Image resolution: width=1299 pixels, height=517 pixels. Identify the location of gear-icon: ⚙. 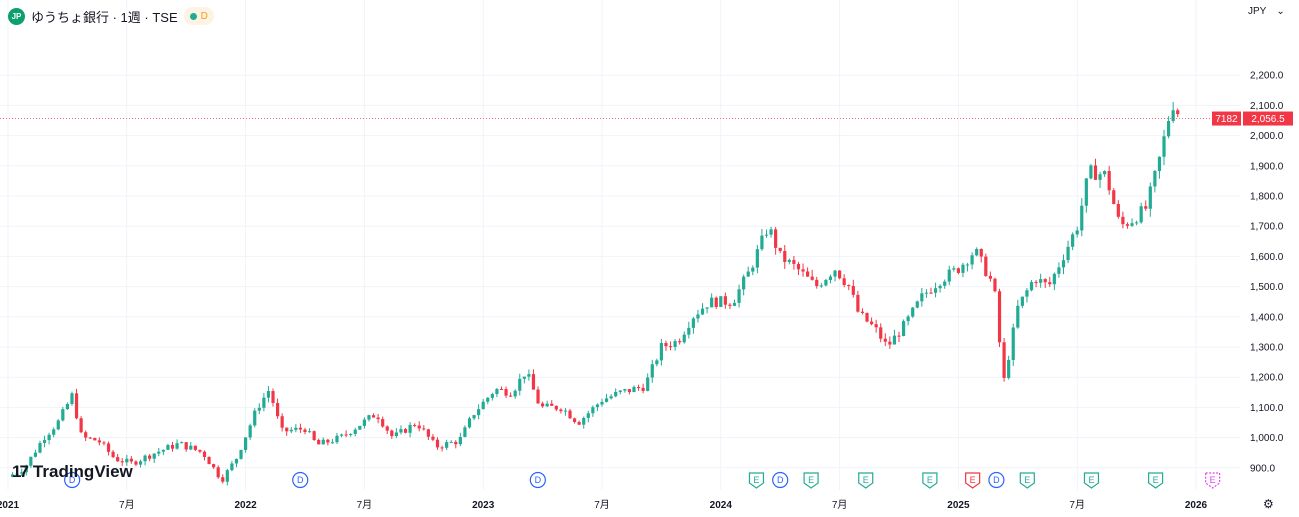
(1268, 504).